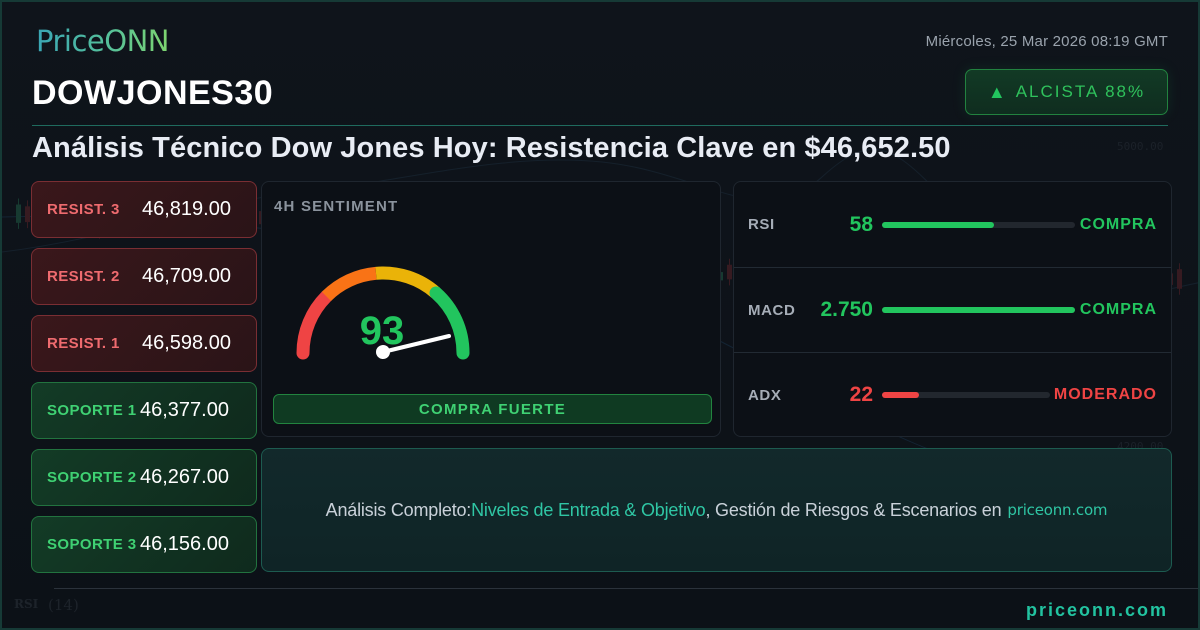  I want to click on level-label: SOPORTE 3, so click(92, 544).